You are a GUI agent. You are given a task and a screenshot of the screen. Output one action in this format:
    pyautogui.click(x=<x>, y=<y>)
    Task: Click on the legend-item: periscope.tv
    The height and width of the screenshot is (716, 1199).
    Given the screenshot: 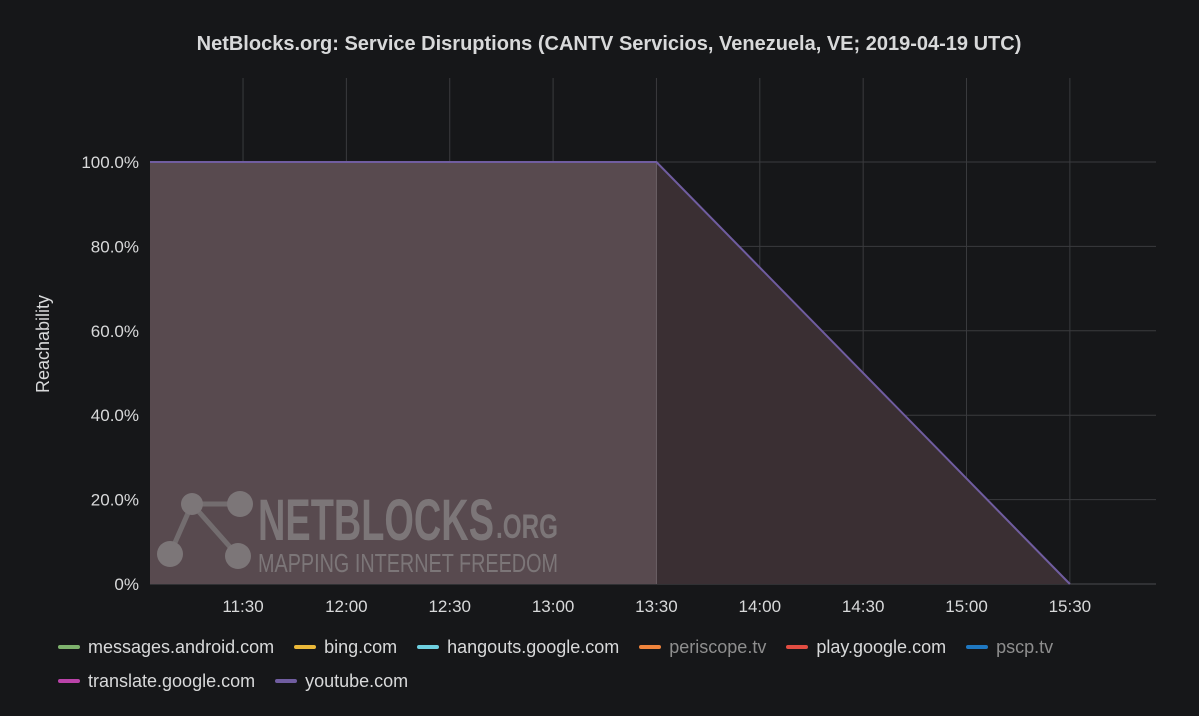 What is the action you would take?
    pyautogui.click(x=702, y=647)
    